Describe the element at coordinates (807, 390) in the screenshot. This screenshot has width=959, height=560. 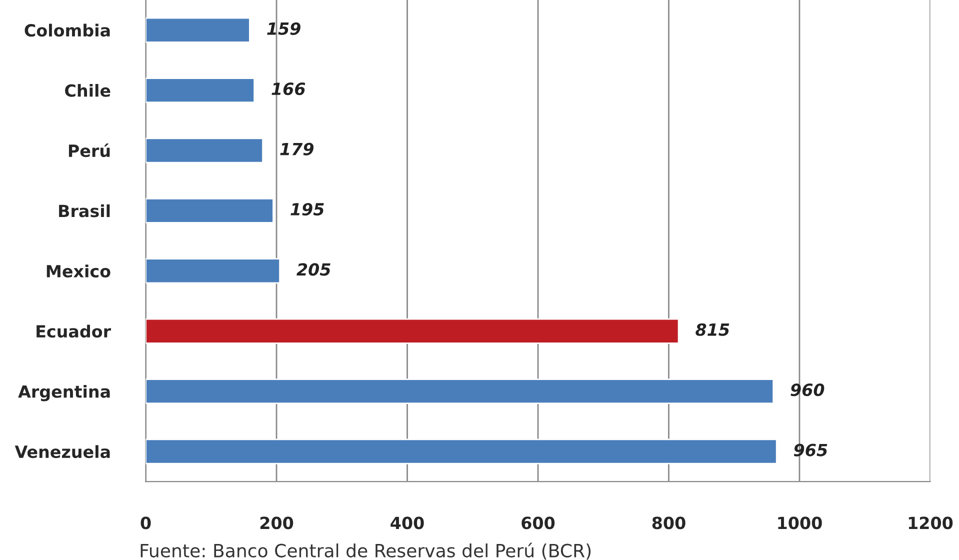
I see `data-label: 960` at that location.